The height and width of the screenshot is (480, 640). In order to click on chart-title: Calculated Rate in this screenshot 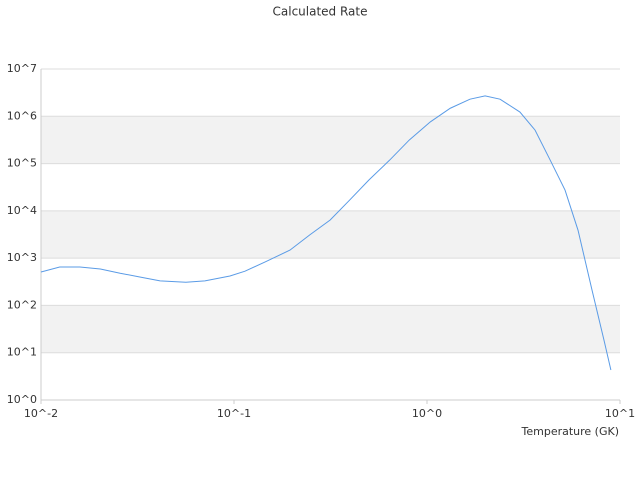, I will do `click(320, 12)`.